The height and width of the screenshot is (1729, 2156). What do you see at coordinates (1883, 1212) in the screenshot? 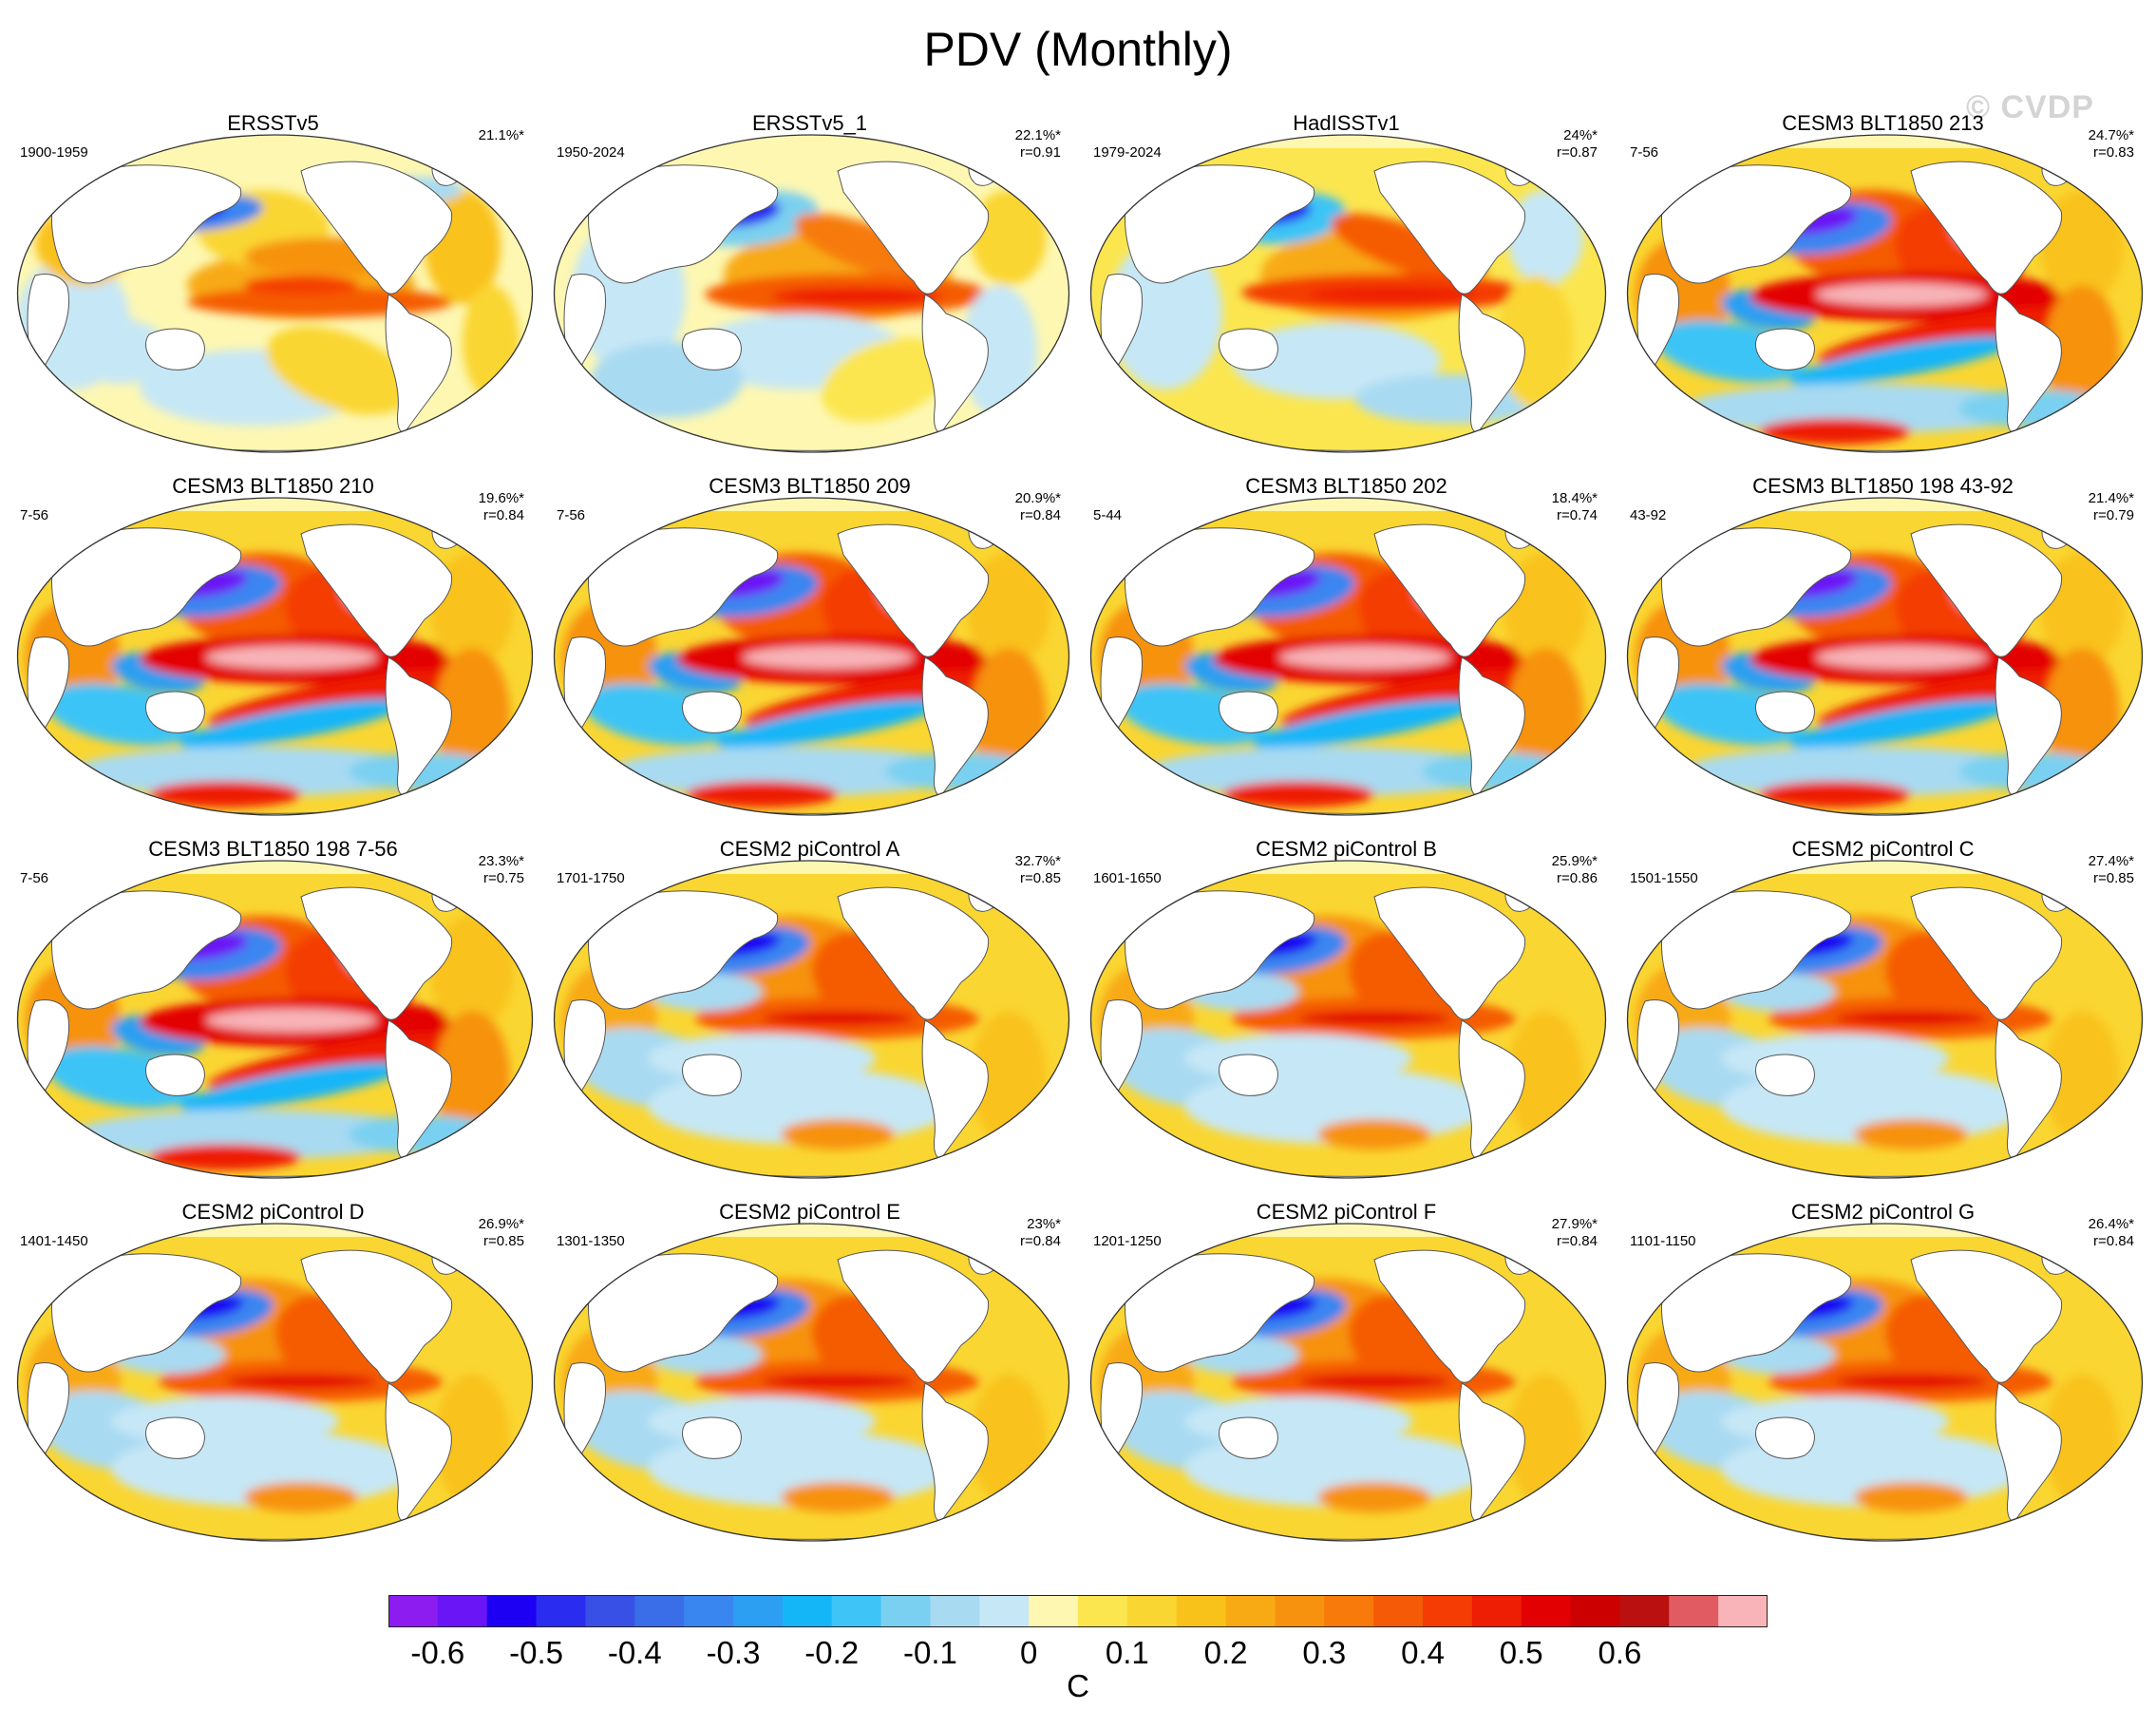
I see `panel-title: CESM2 piControl G` at bounding box center [1883, 1212].